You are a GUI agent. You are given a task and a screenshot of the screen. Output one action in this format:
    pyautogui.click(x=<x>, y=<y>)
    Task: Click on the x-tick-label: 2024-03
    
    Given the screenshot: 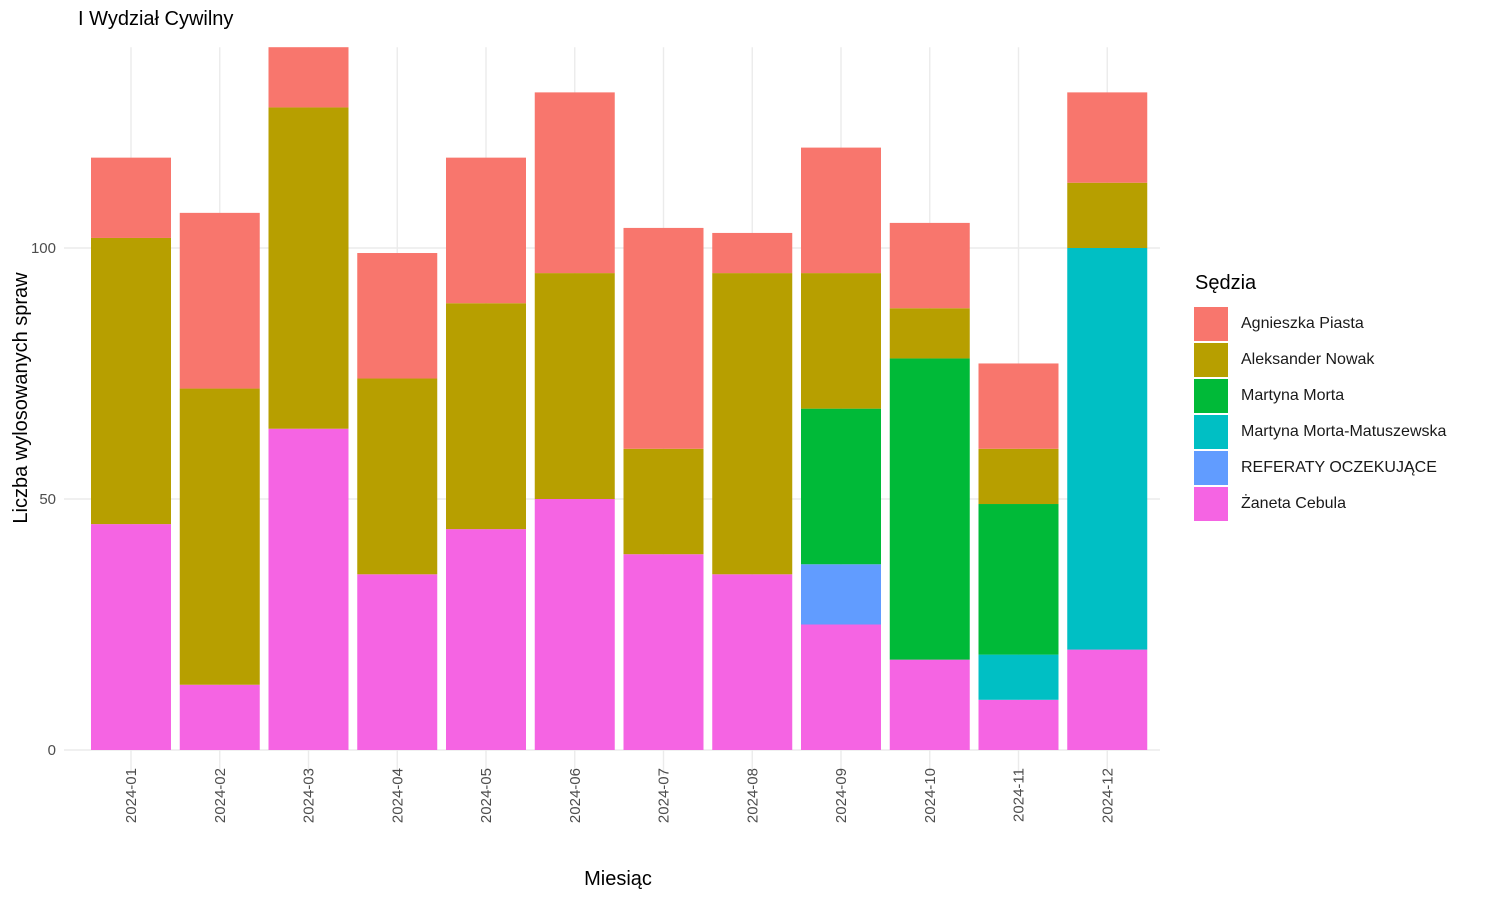 What is the action you would take?
    pyautogui.click(x=309, y=795)
    